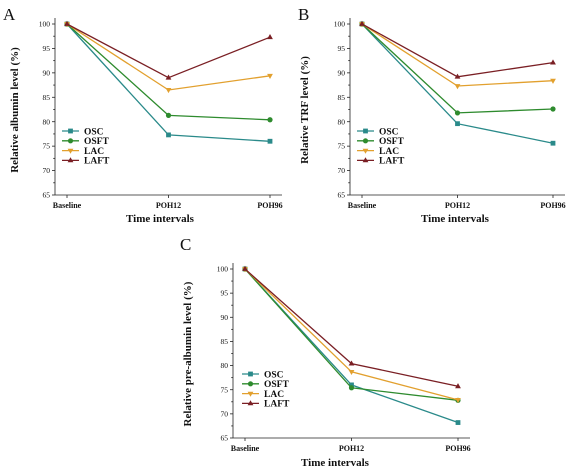 Image resolution: width=567 pixels, height=473 pixels. I want to click on panel-a-y-tick-label: 90, so click(47, 72).